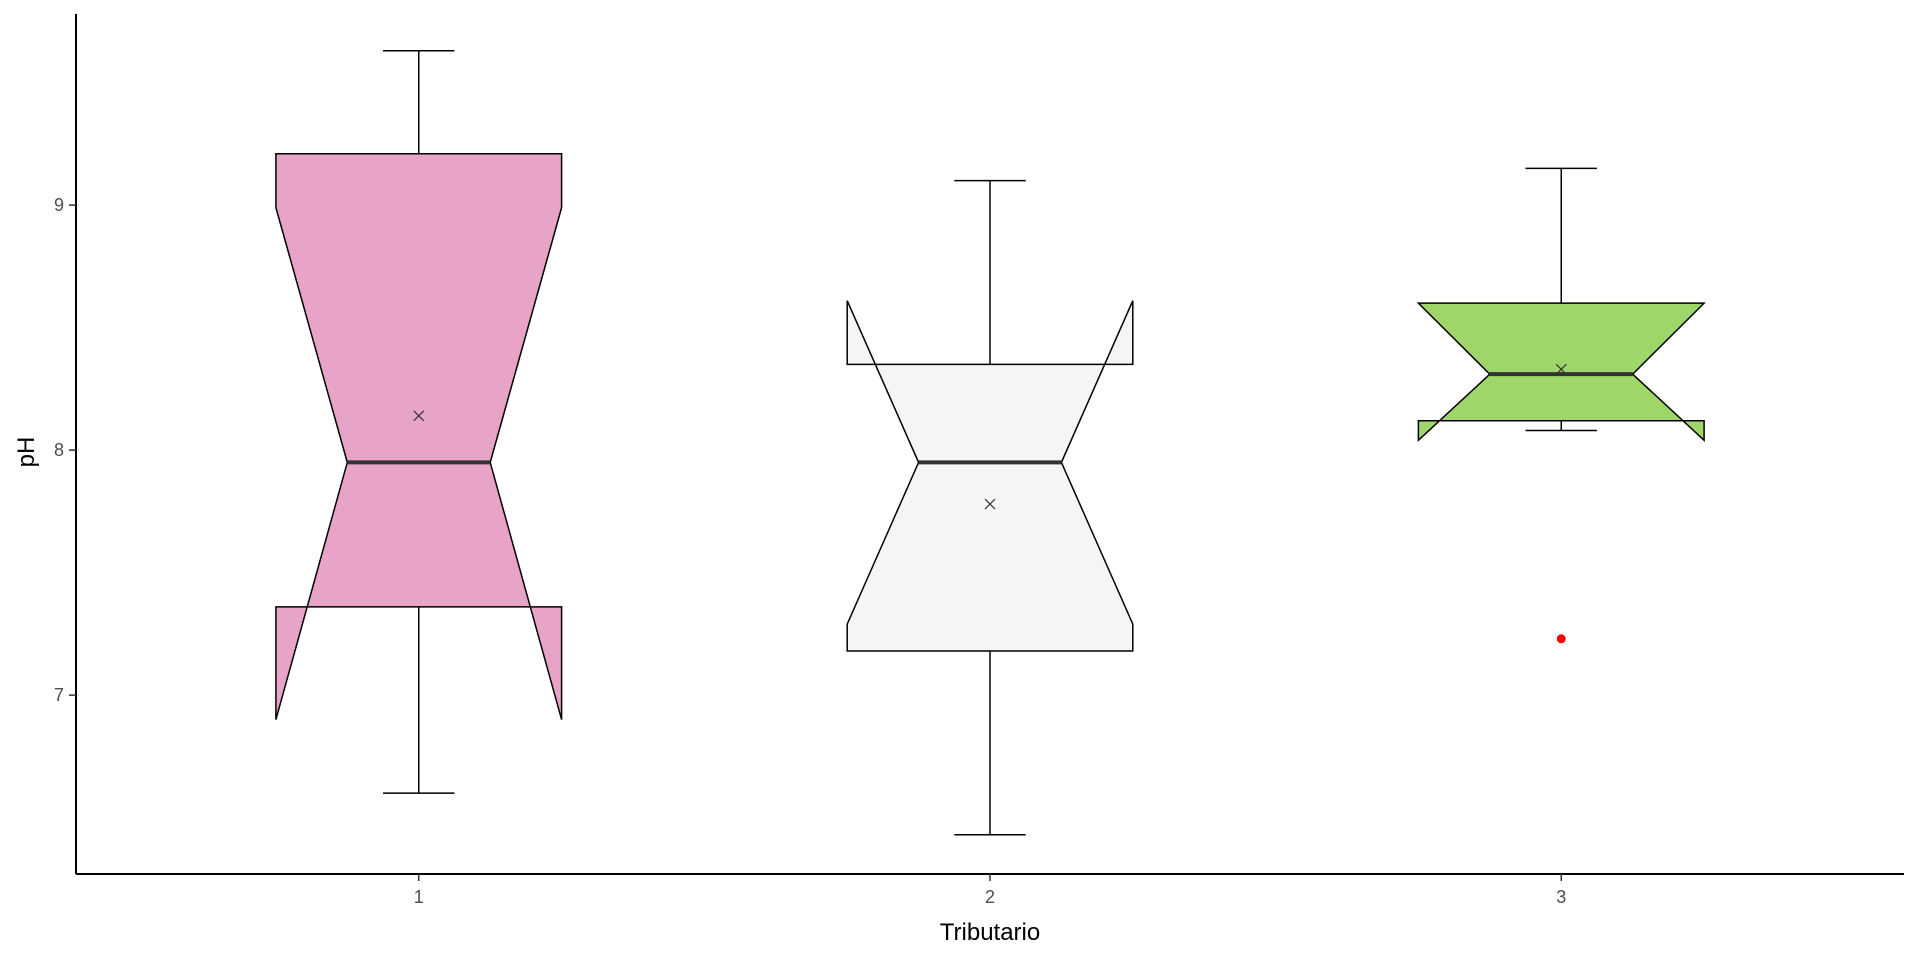 This screenshot has height=960, width=1920. I want to click on y-axis-ticks: 7 8 9, so click(65, 450).